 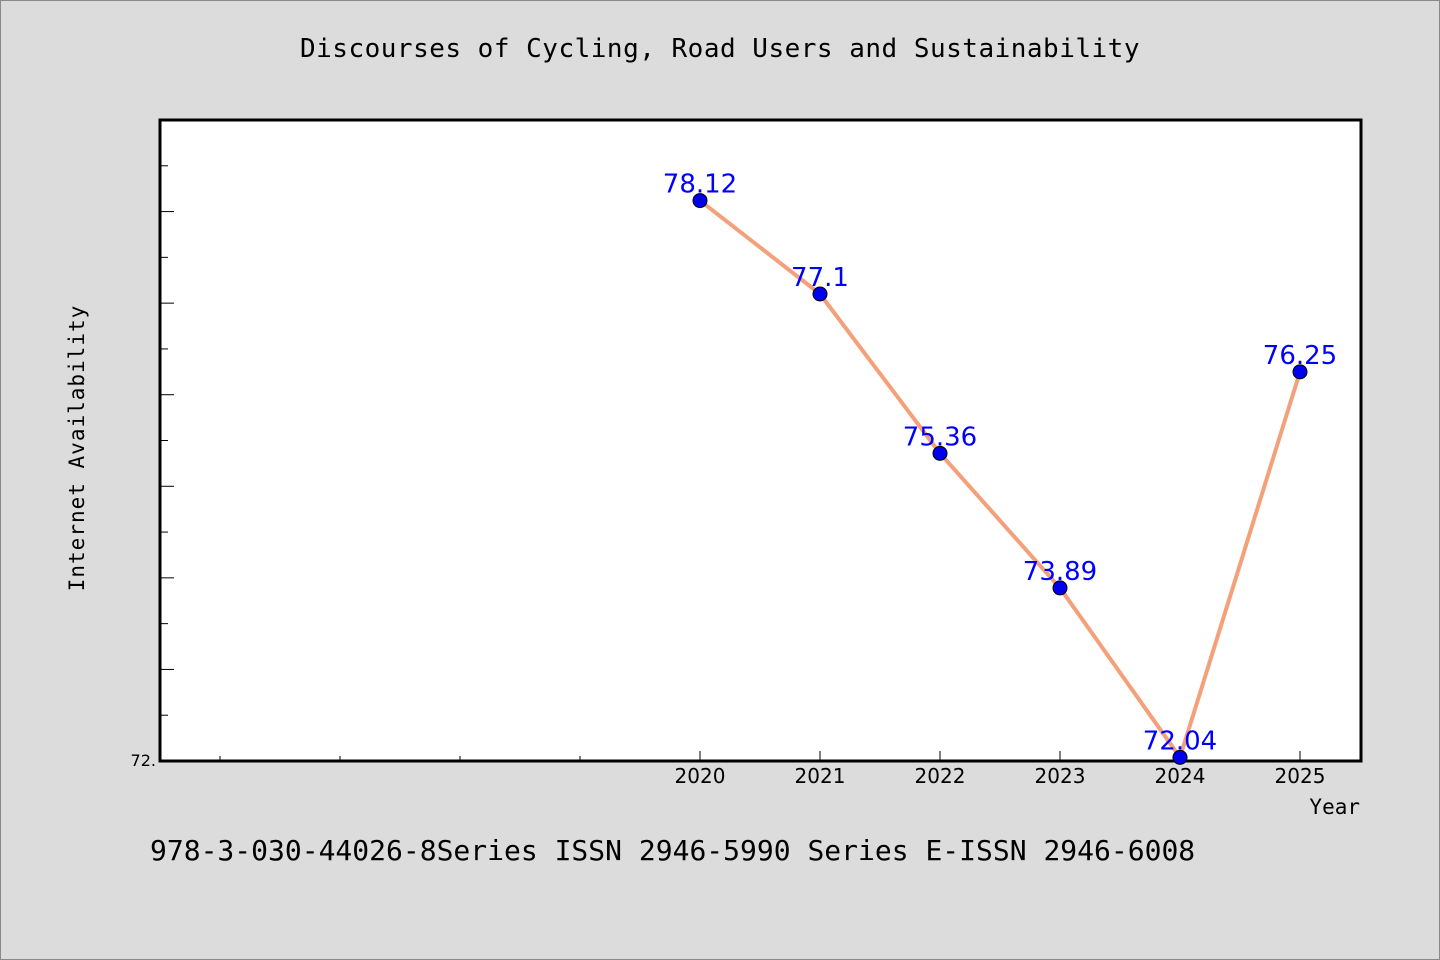 I want to click on y-tick-label: 72., so click(x=143, y=760).